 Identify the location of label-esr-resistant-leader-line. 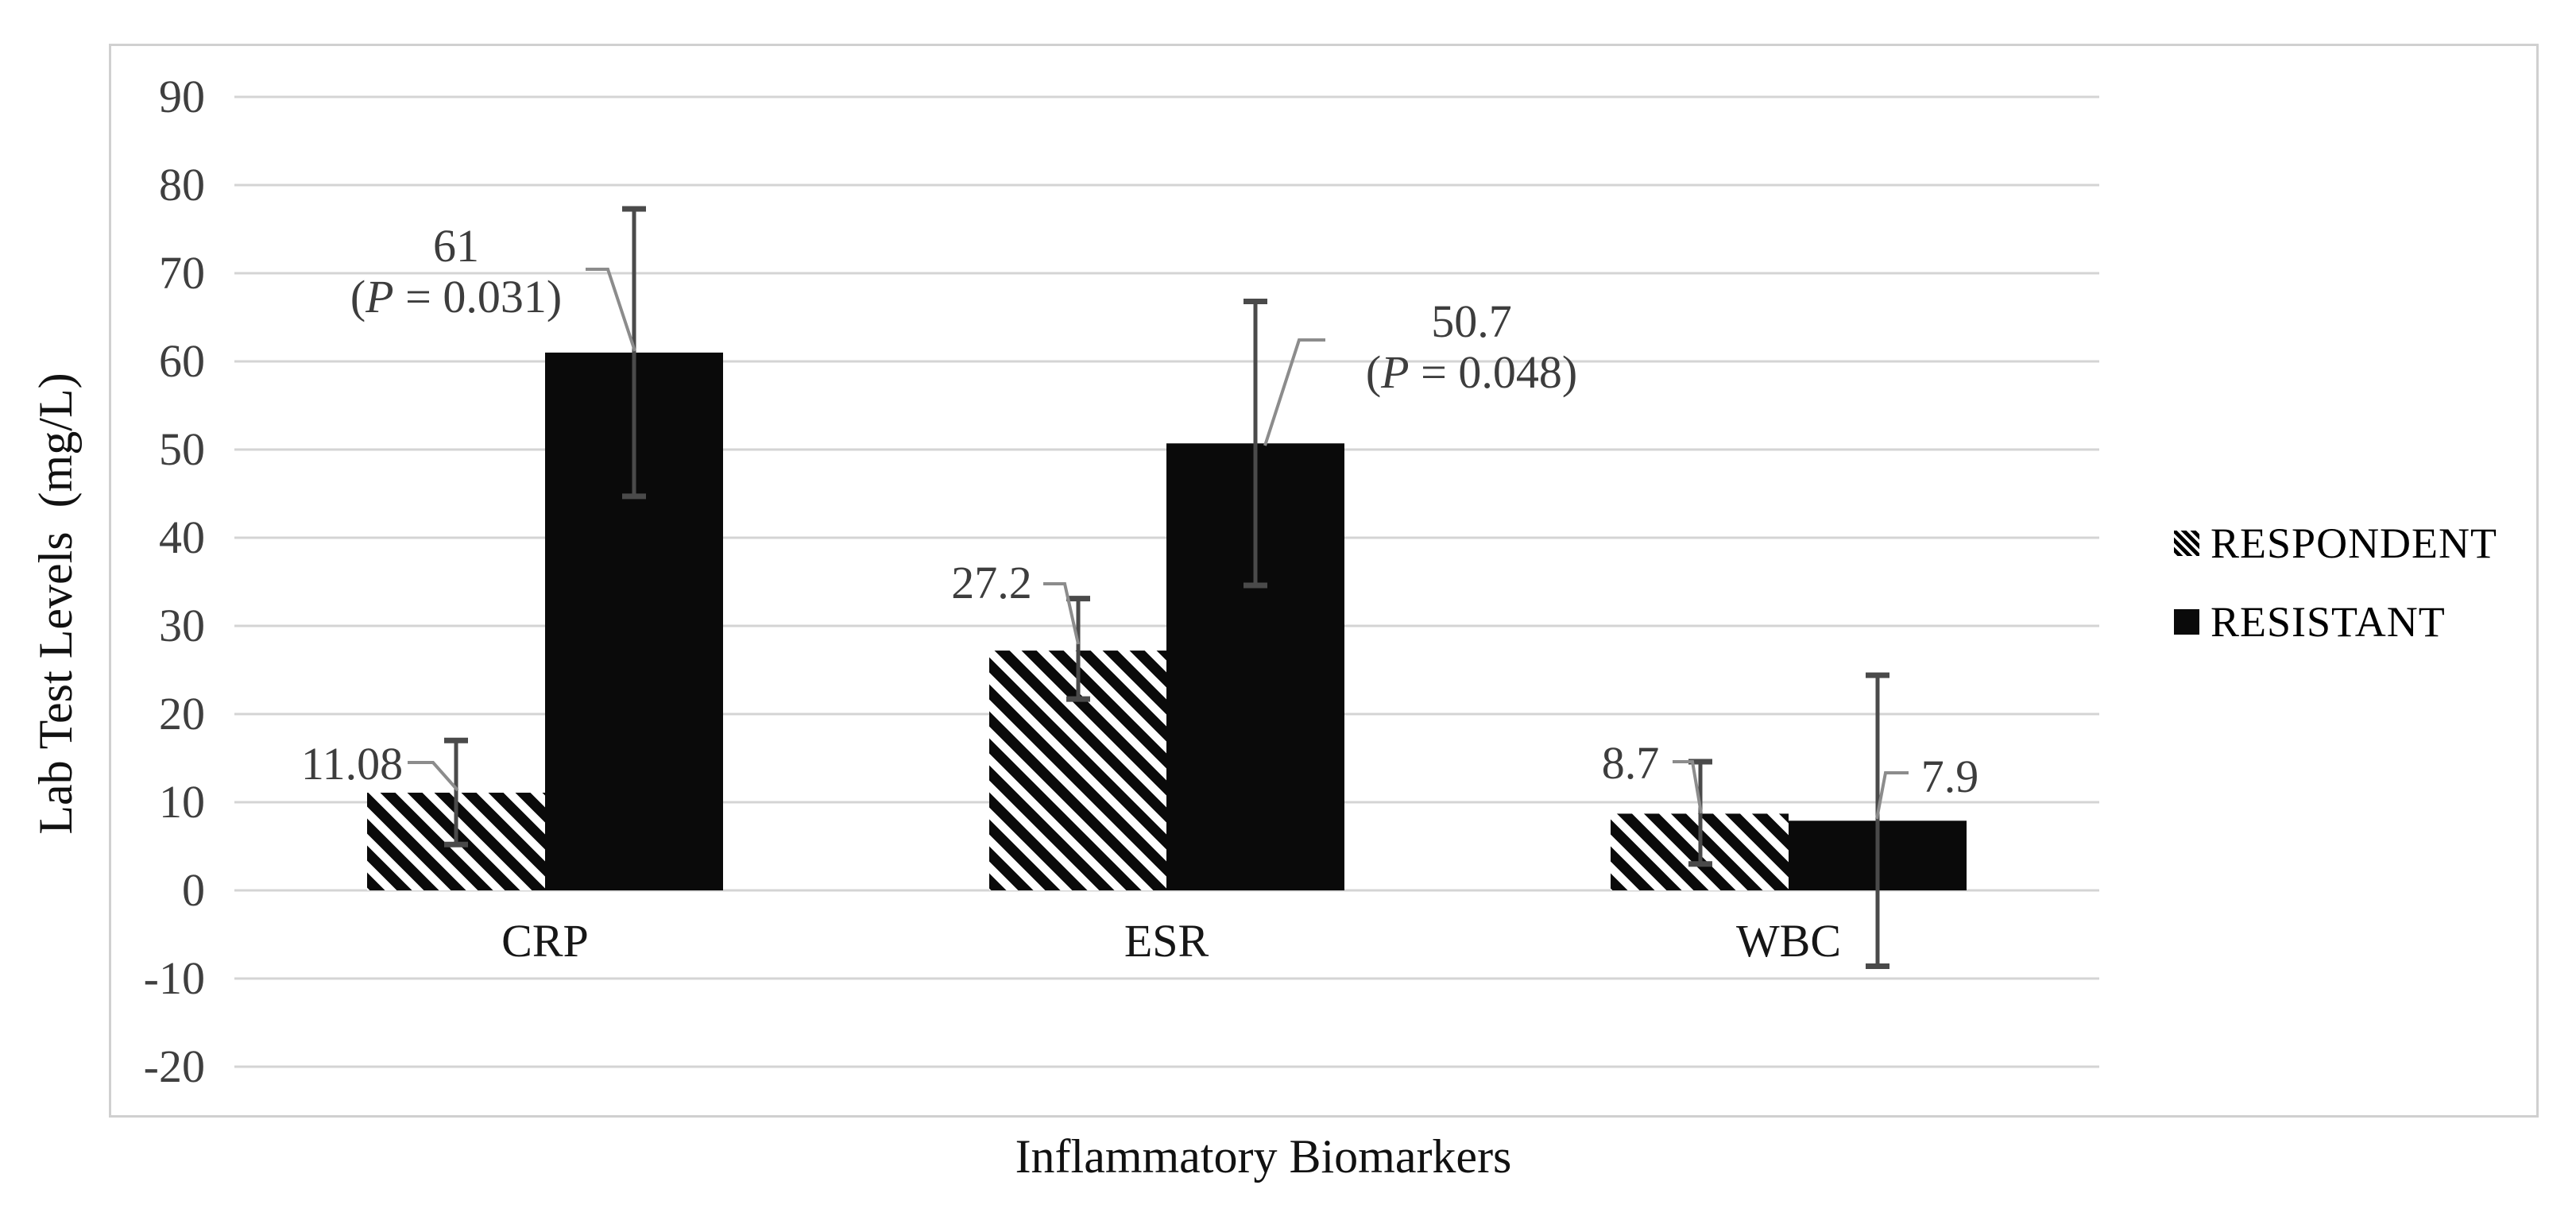
(1294, 392).